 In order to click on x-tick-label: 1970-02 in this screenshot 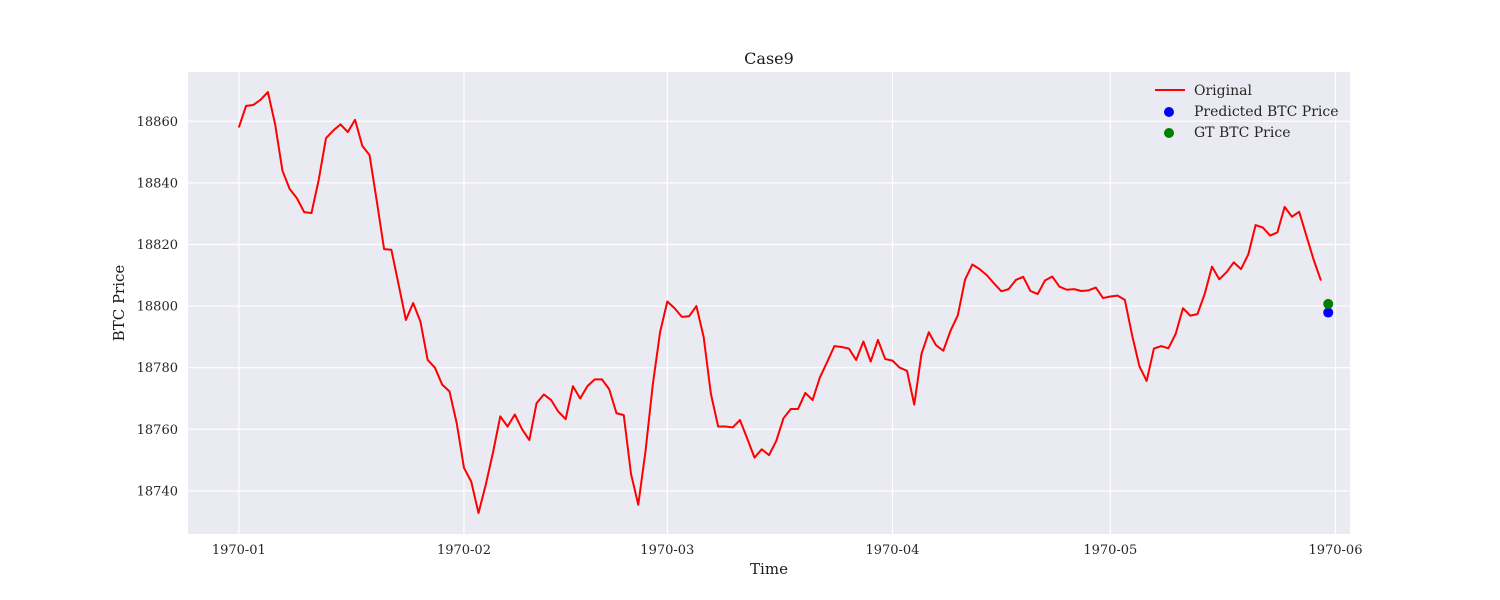, I will do `click(464, 550)`.